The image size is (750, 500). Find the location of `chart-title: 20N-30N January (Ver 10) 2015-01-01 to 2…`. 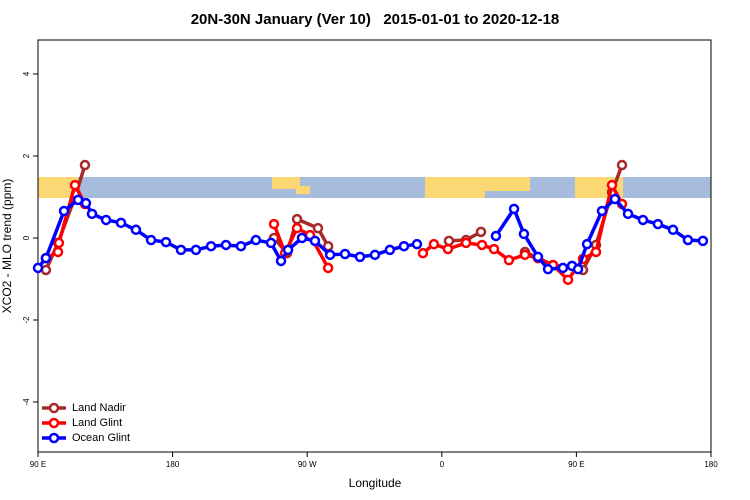

chart-title: 20N-30N January (Ver 10) 2015-01-01 to 2… is located at coordinates (375, 19).